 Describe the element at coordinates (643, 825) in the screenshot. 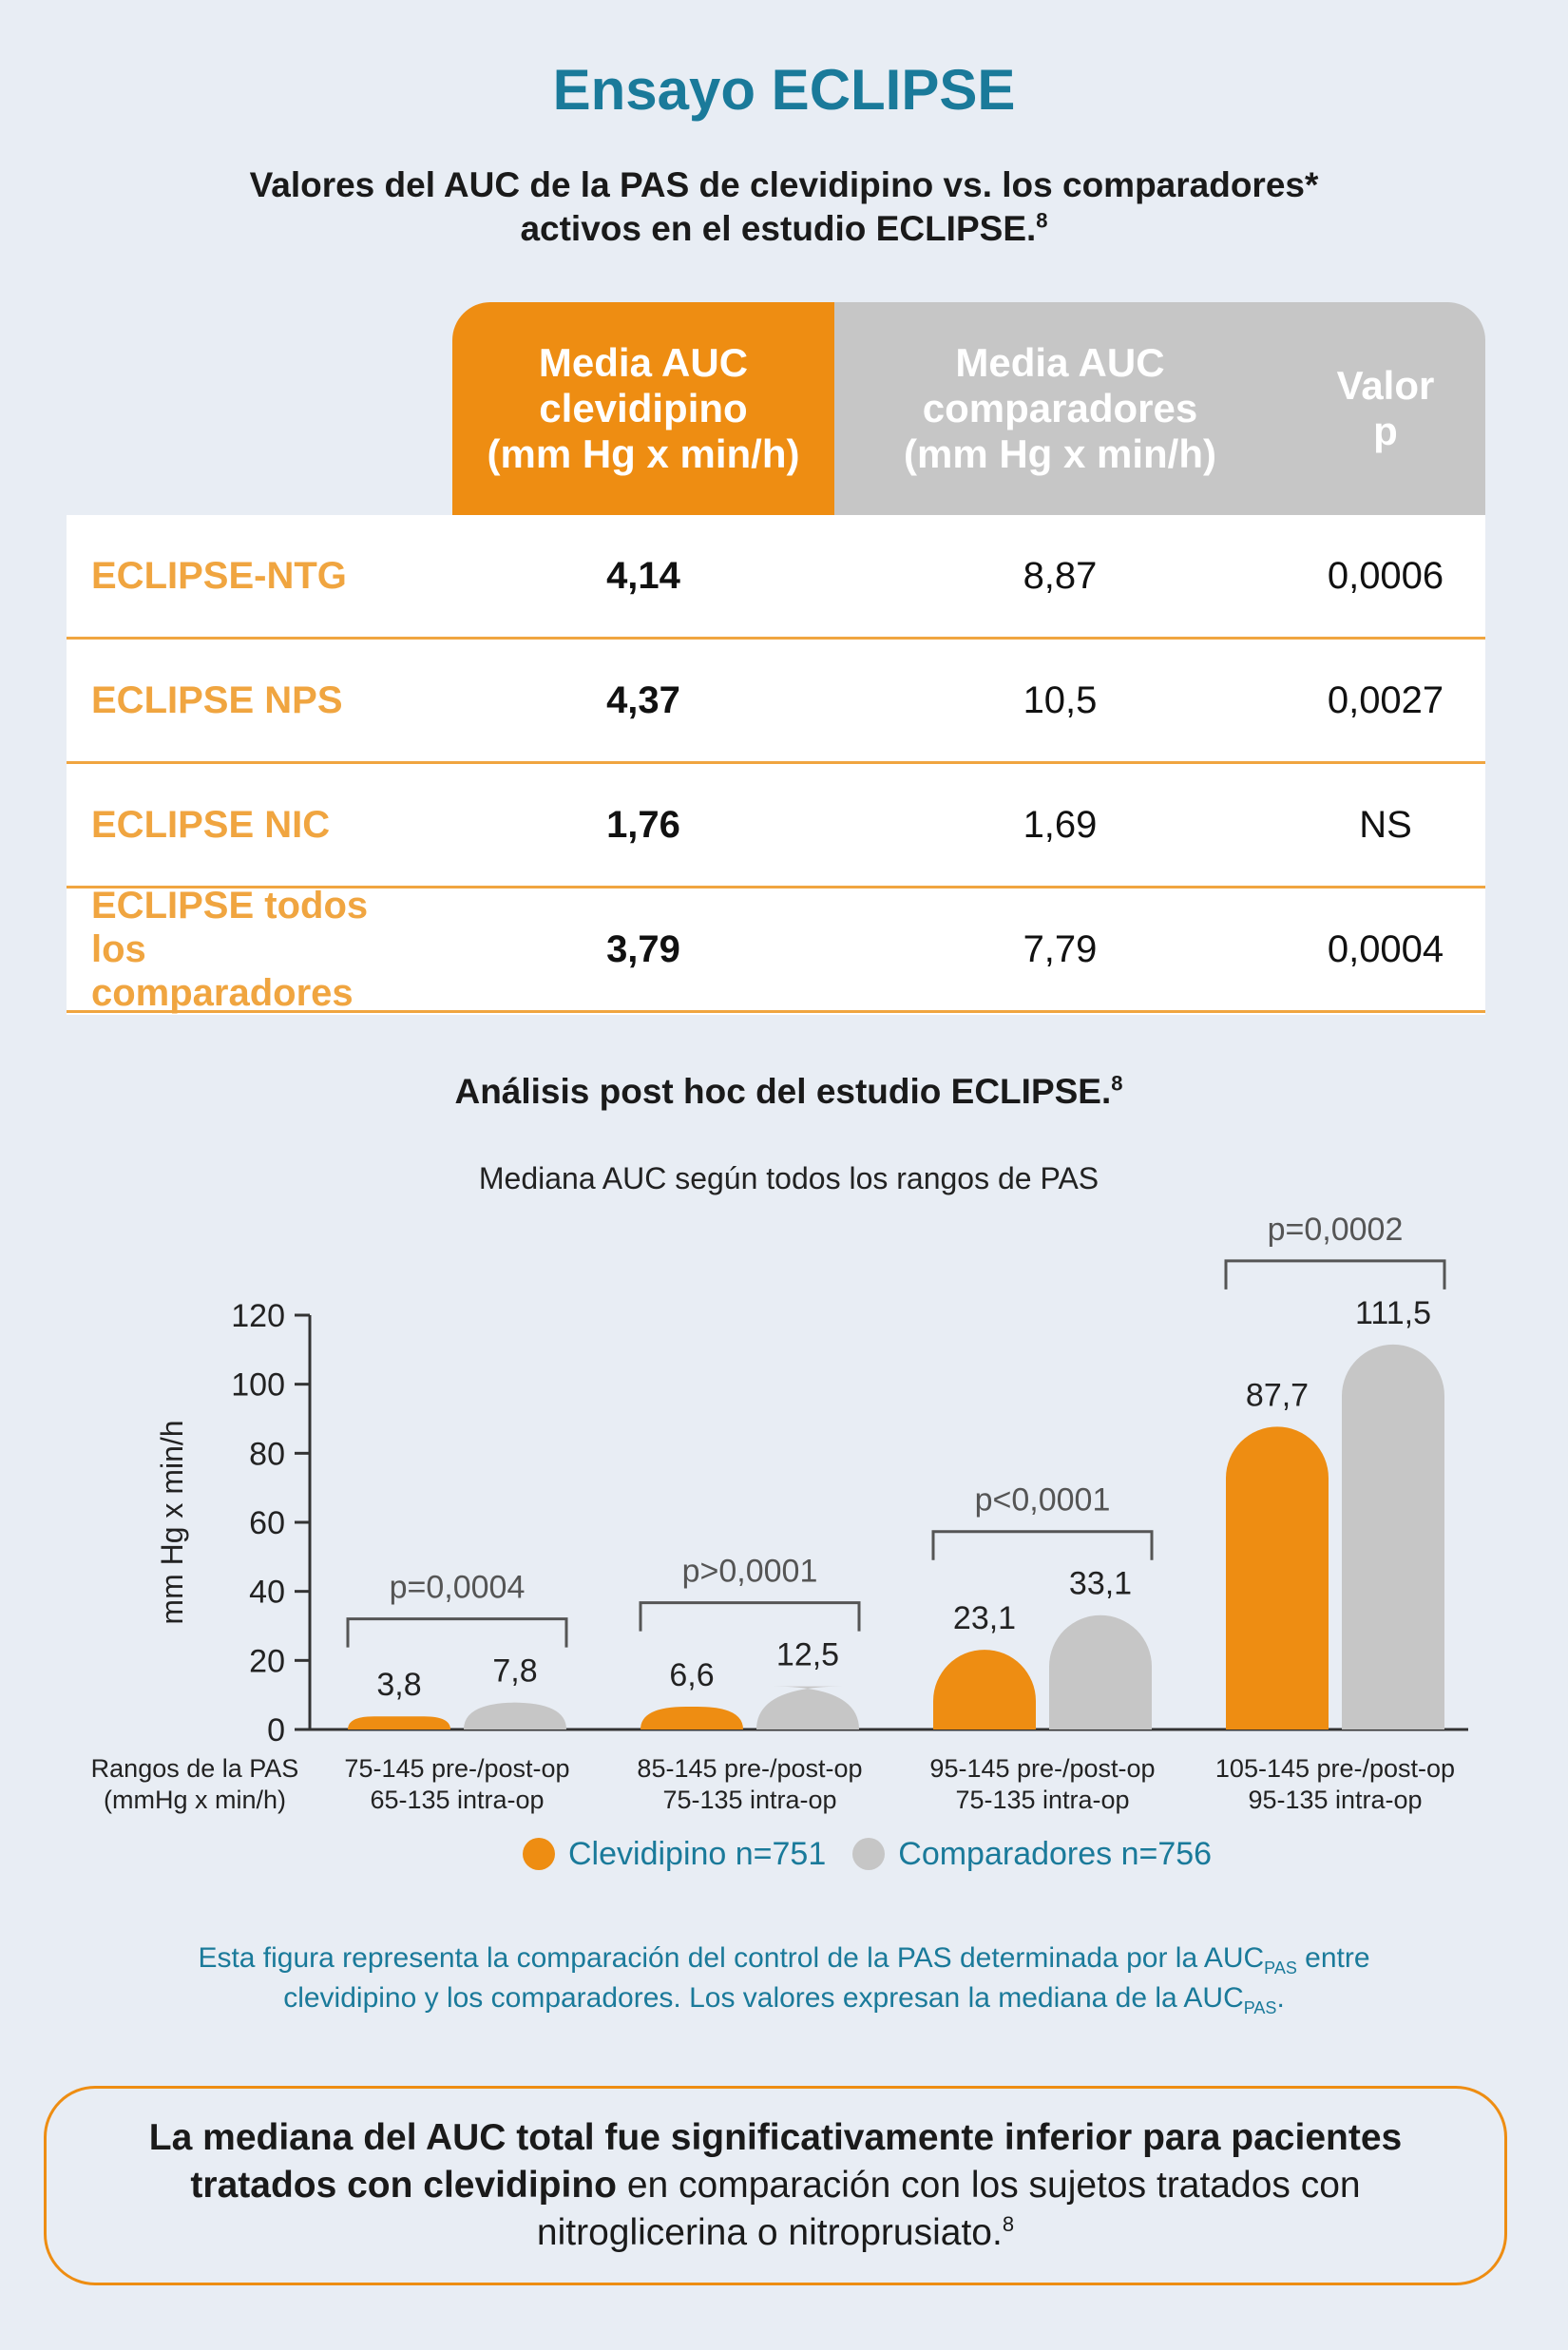

I see `row-clev-value: 1,76` at that location.